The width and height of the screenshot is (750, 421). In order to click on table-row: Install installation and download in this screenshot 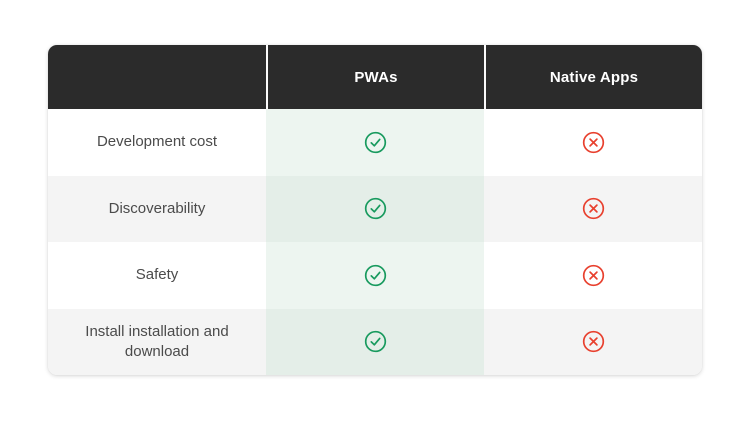, I will do `click(375, 341)`.